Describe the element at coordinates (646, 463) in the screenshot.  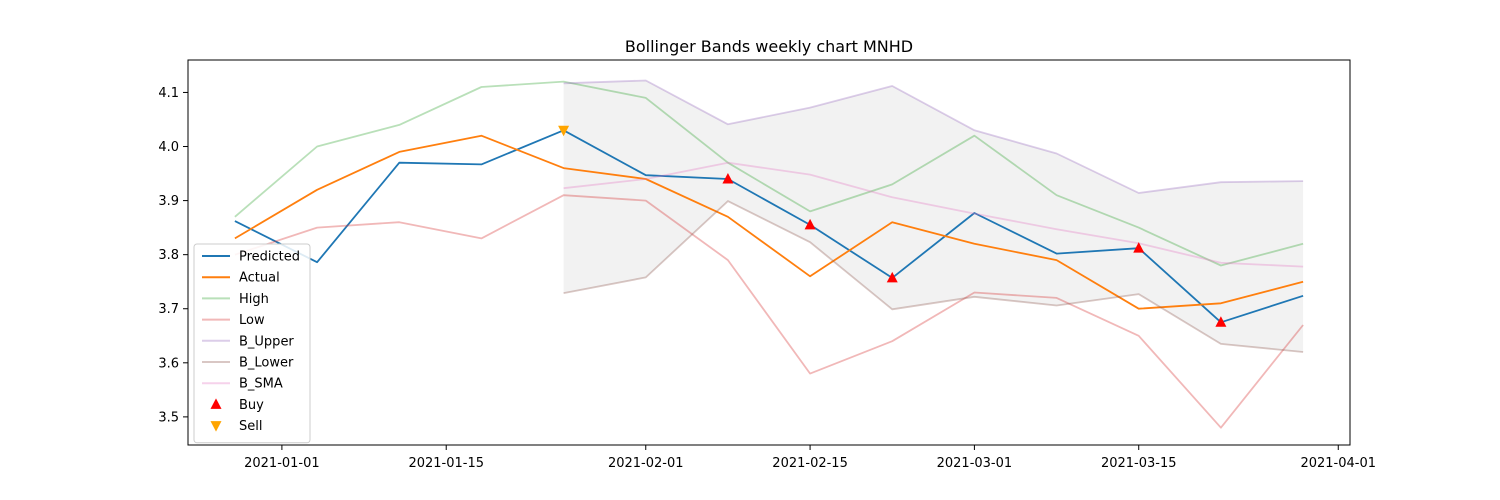
I see `x-tick-label: 2021-02-01` at that location.